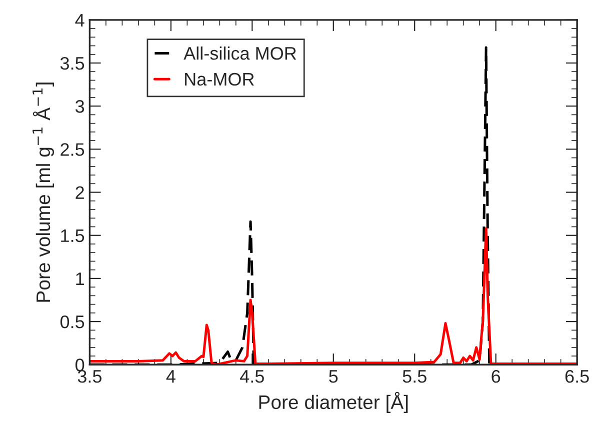 The width and height of the screenshot is (598, 424). What do you see at coordinates (80, 192) in the screenshot?
I see `y-tick-label: 2` at bounding box center [80, 192].